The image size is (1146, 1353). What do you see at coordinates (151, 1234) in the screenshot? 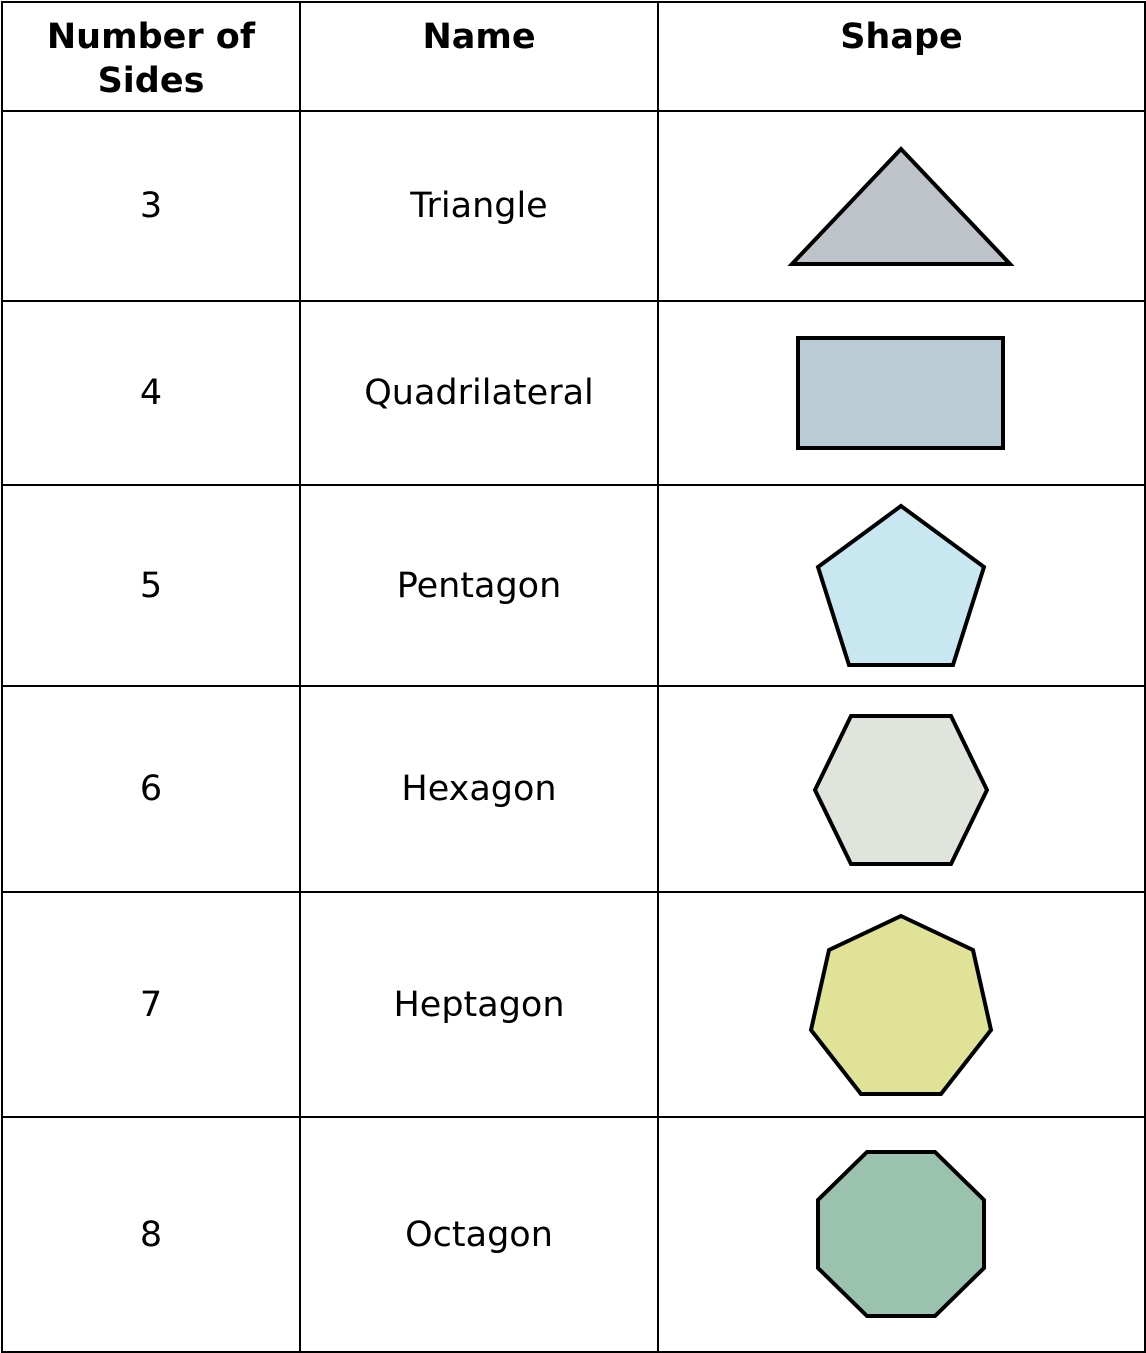
I see `sides-cell: 8` at bounding box center [151, 1234].